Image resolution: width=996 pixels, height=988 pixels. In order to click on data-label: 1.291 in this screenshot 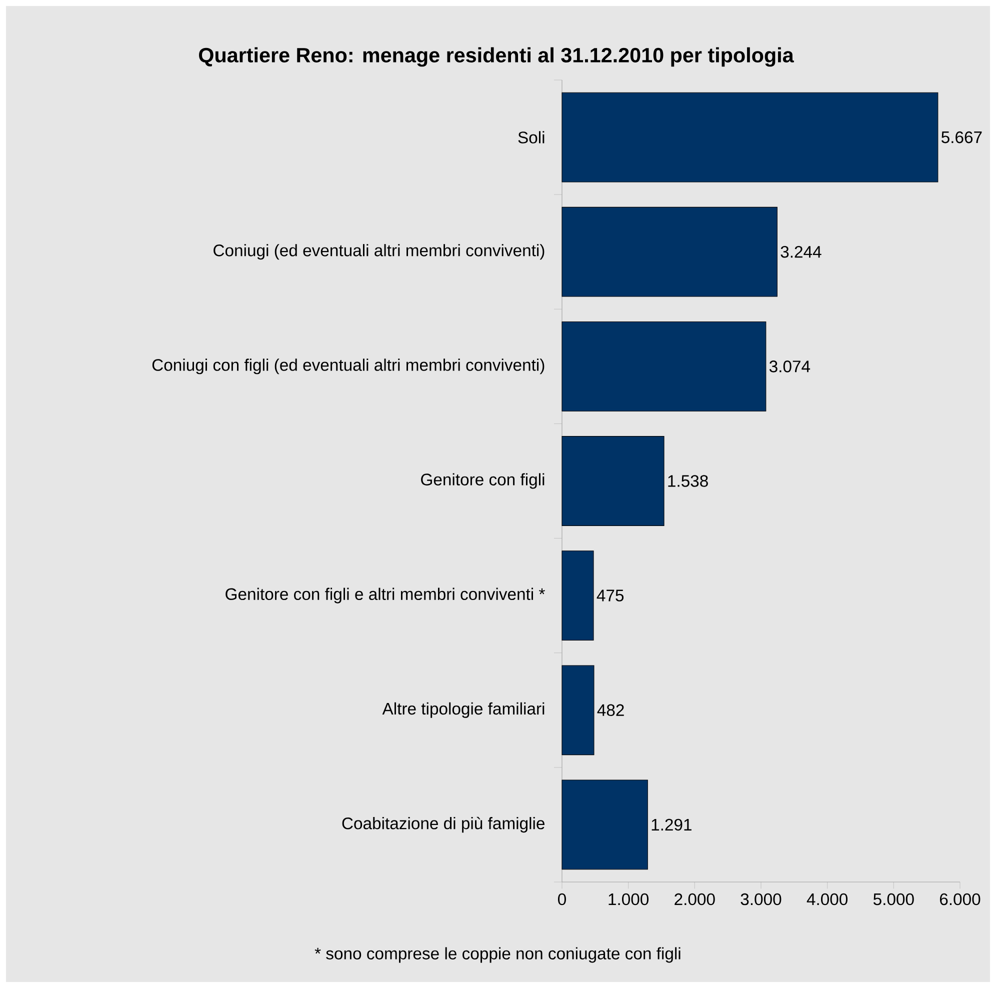, I will do `click(672, 824)`.